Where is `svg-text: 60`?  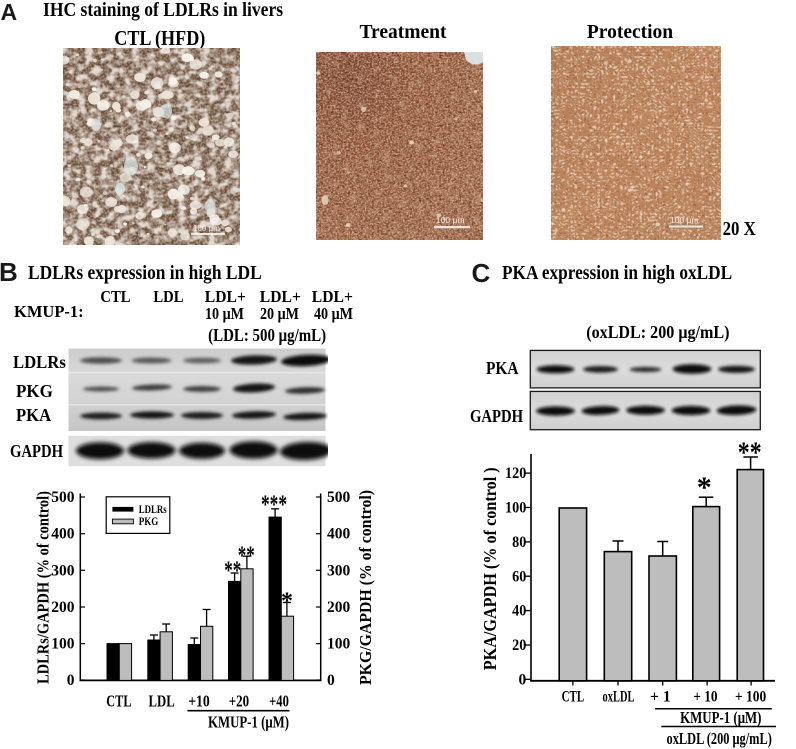 svg-text: 60 is located at coordinates (519, 576).